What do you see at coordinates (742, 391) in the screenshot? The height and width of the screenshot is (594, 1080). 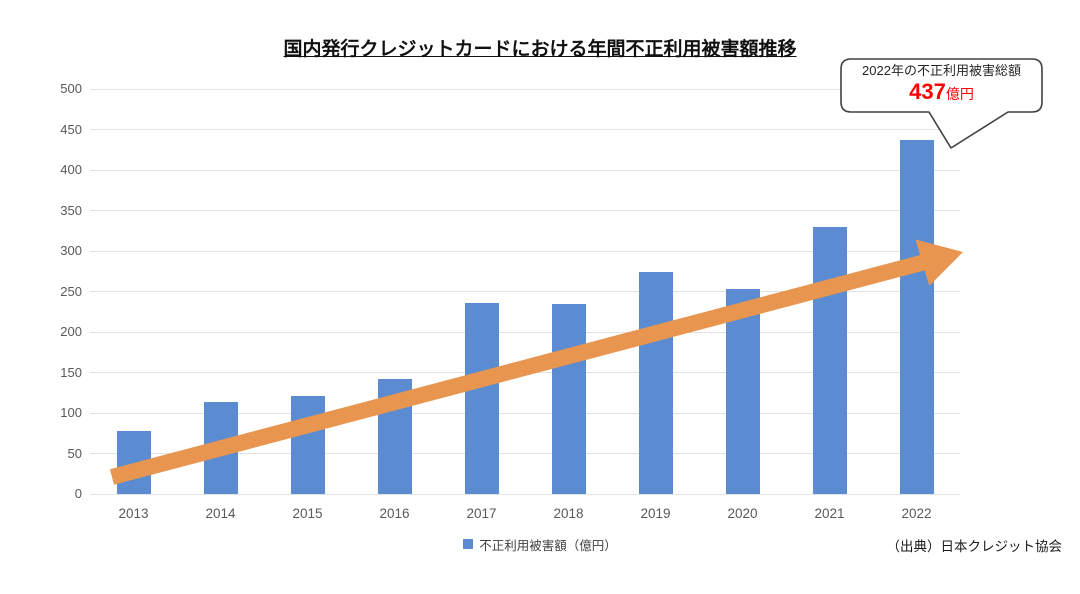 I see `bar-2020` at bounding box center [742, 391].